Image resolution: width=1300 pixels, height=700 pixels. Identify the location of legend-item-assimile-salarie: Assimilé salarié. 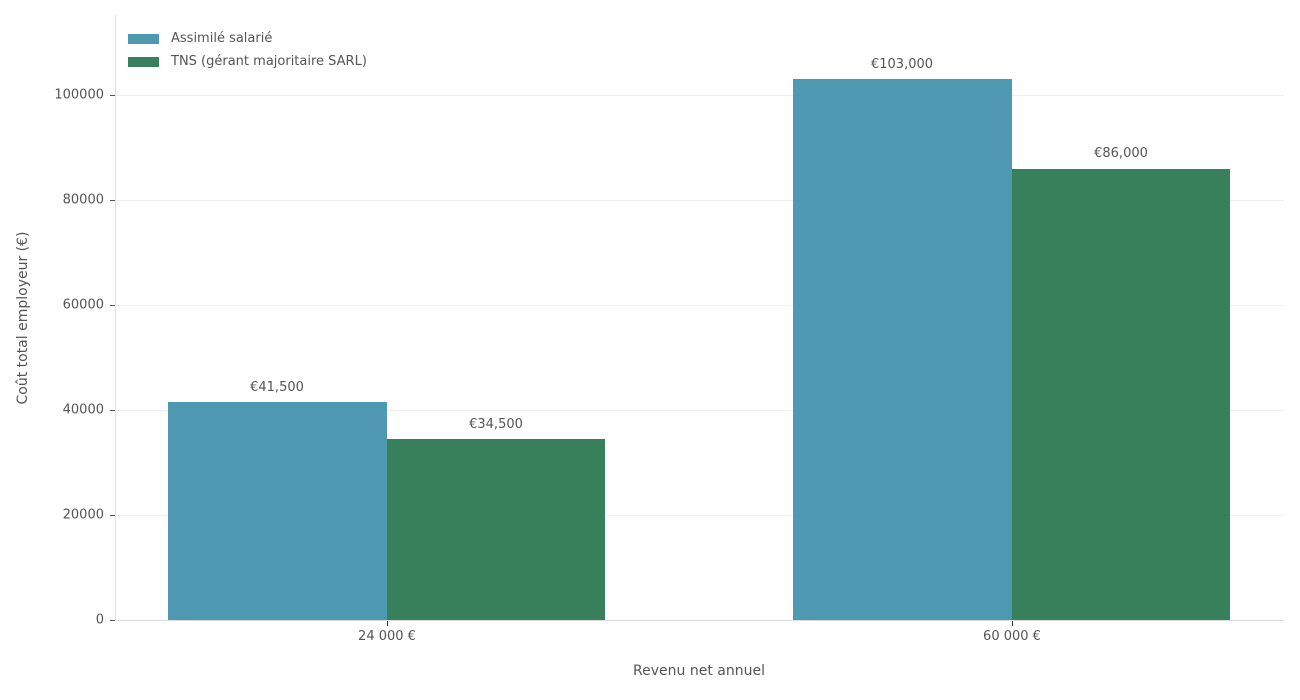
(247, 38).